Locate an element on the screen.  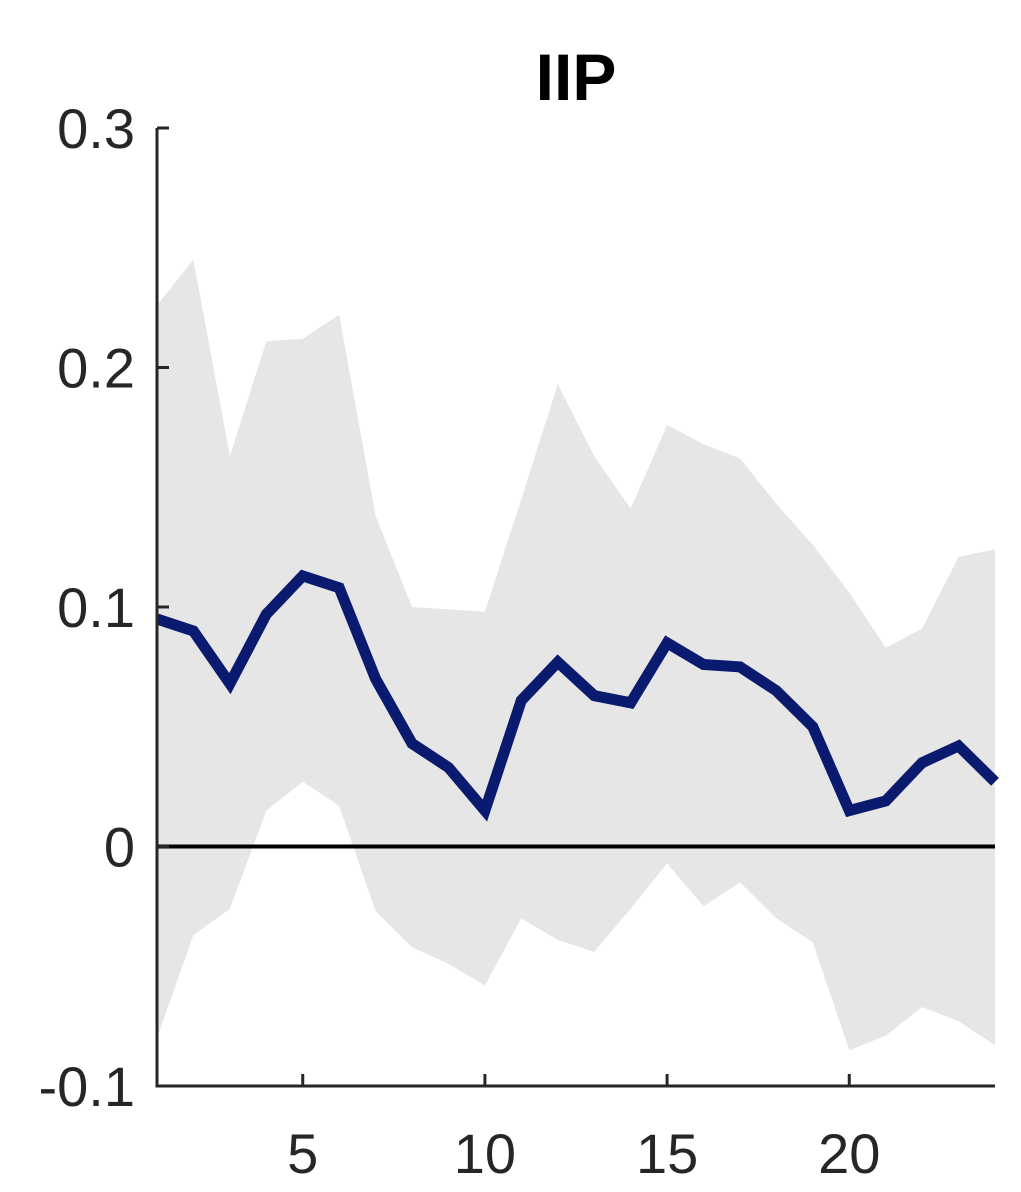
y-tick-label: 0.3 is located at coordinates (96, 128).